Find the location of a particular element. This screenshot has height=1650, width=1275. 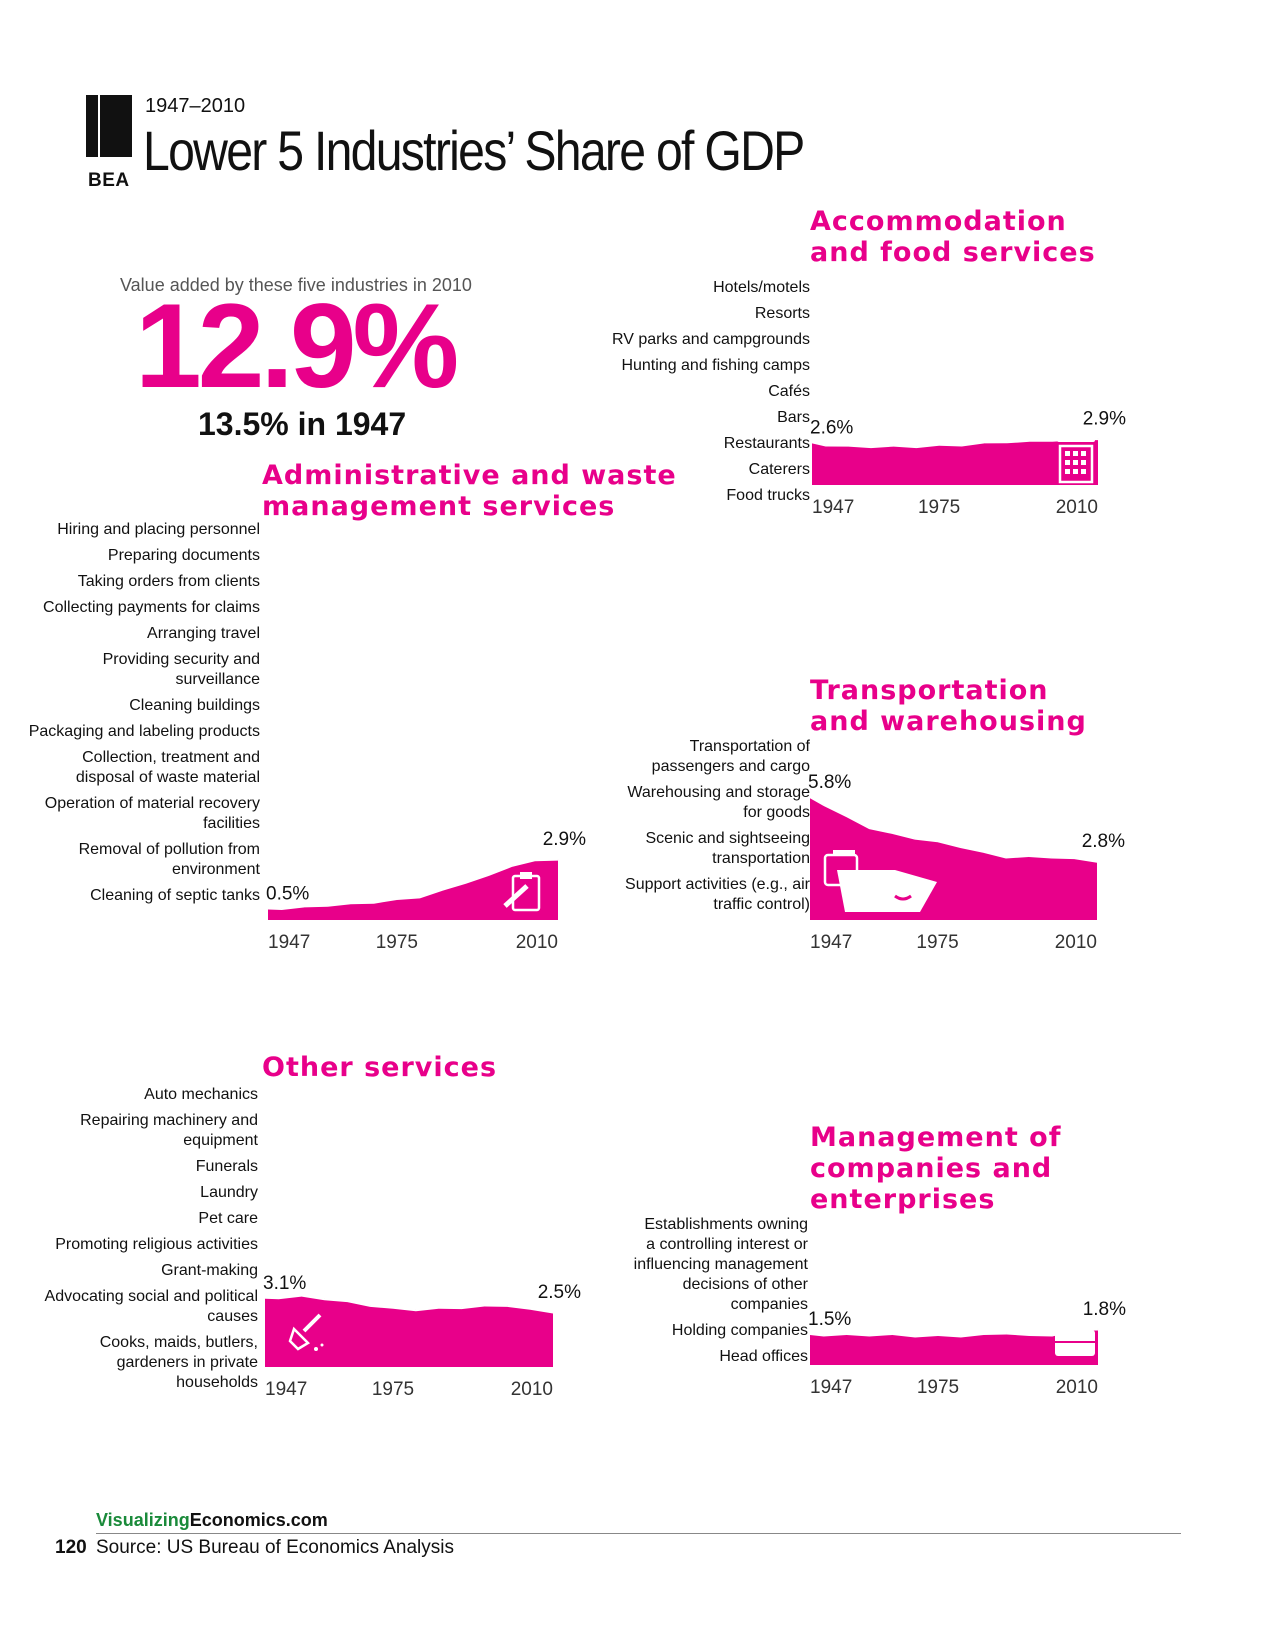

ship-icon is located at coordinates (880, 881).